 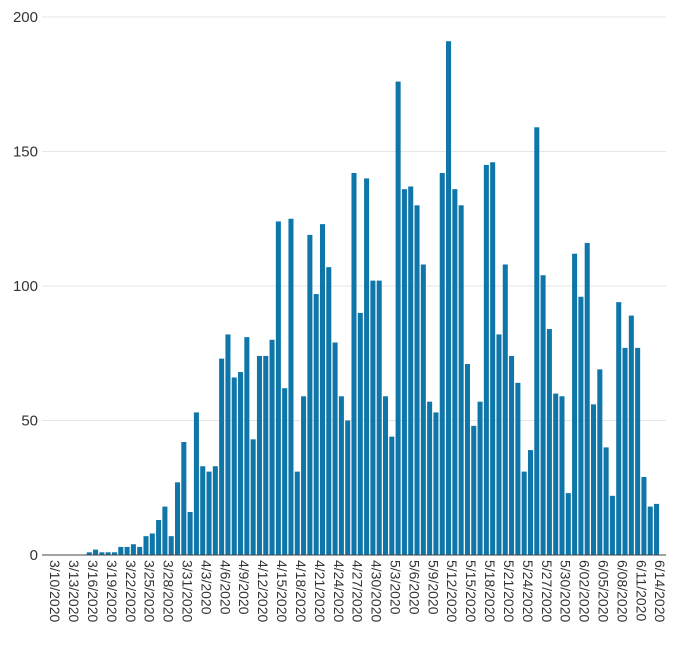 I want to click on x-tick-label: 5/6/2020, so click(x=414, y=587).